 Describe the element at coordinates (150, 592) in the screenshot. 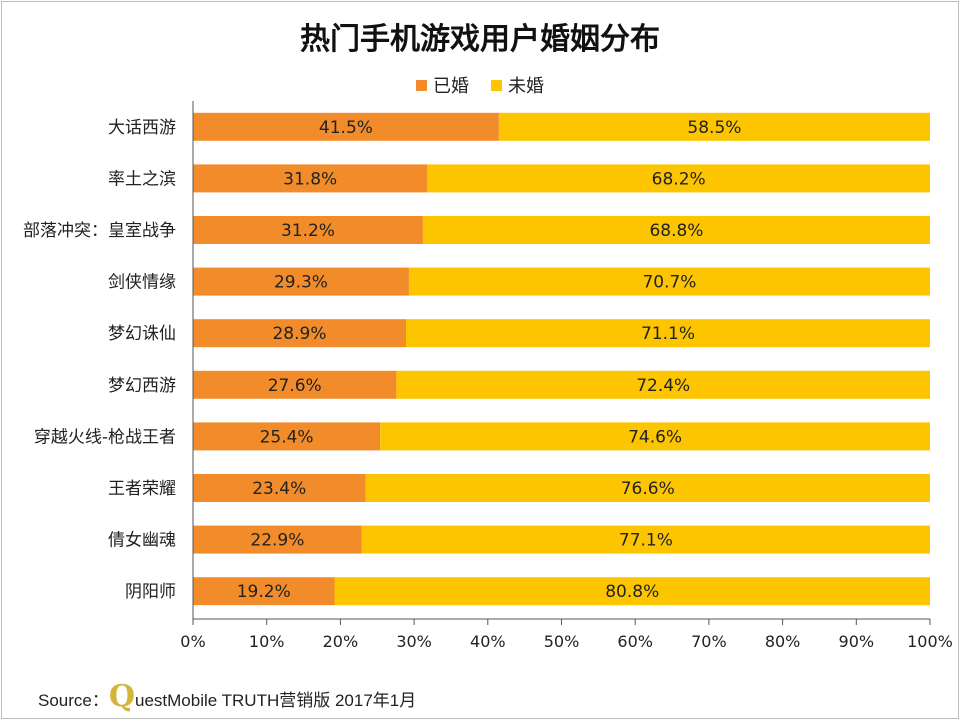

I see `category-label: 阴阳师` at that location.